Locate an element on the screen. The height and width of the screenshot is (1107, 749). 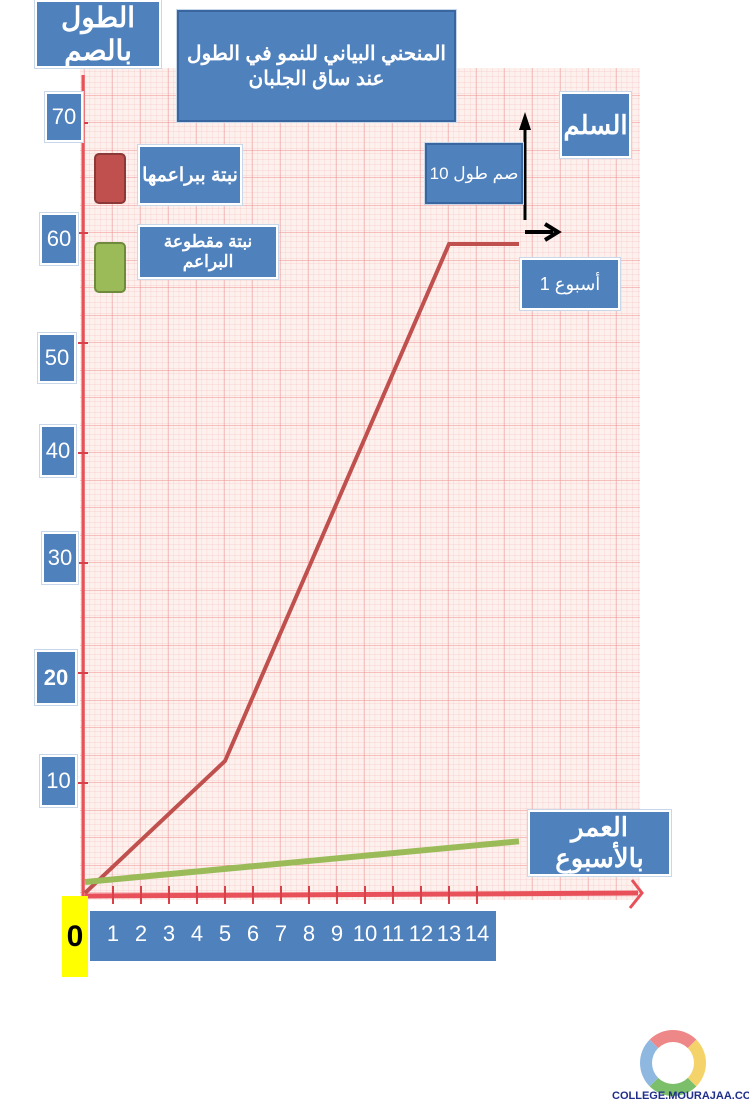
x-tick-label: 14 is located at coordinates (477, 933).